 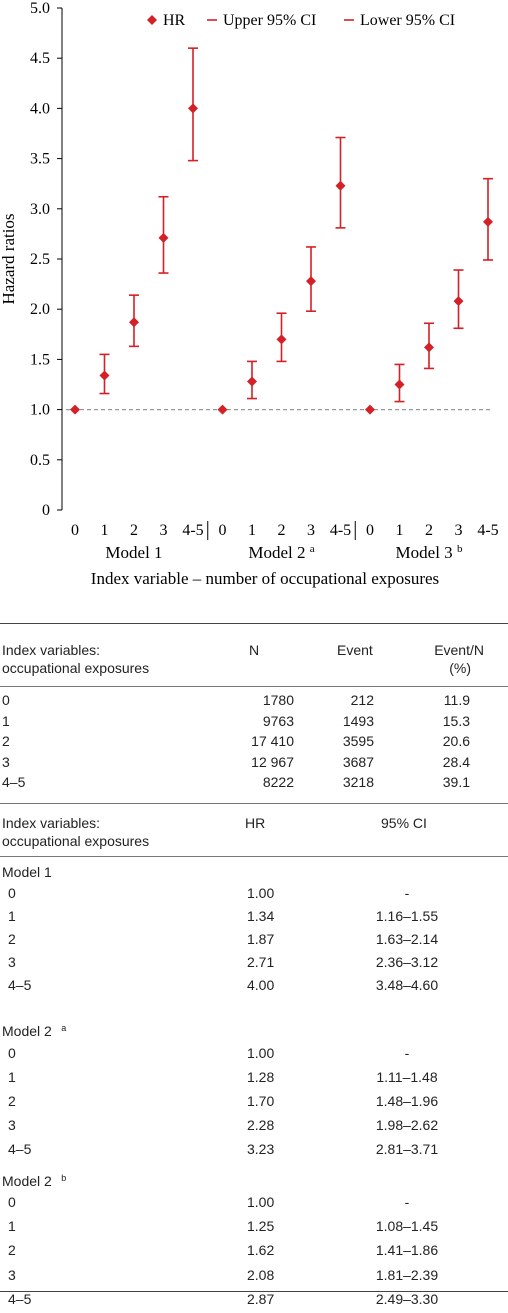 What do you see at coordinates (281, 552) in the screenshot?
I see `group-label: Model 2 a` at bounding box center [281, 552].